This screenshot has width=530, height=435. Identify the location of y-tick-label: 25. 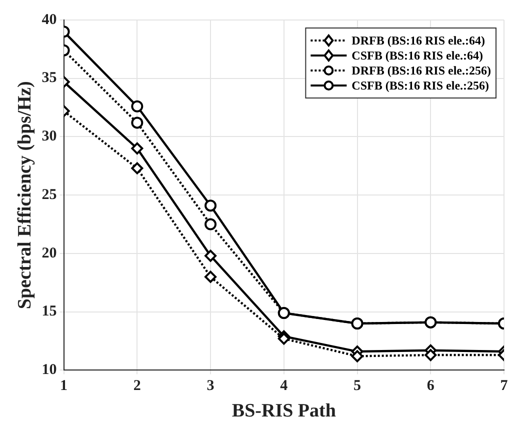
(49, 194).